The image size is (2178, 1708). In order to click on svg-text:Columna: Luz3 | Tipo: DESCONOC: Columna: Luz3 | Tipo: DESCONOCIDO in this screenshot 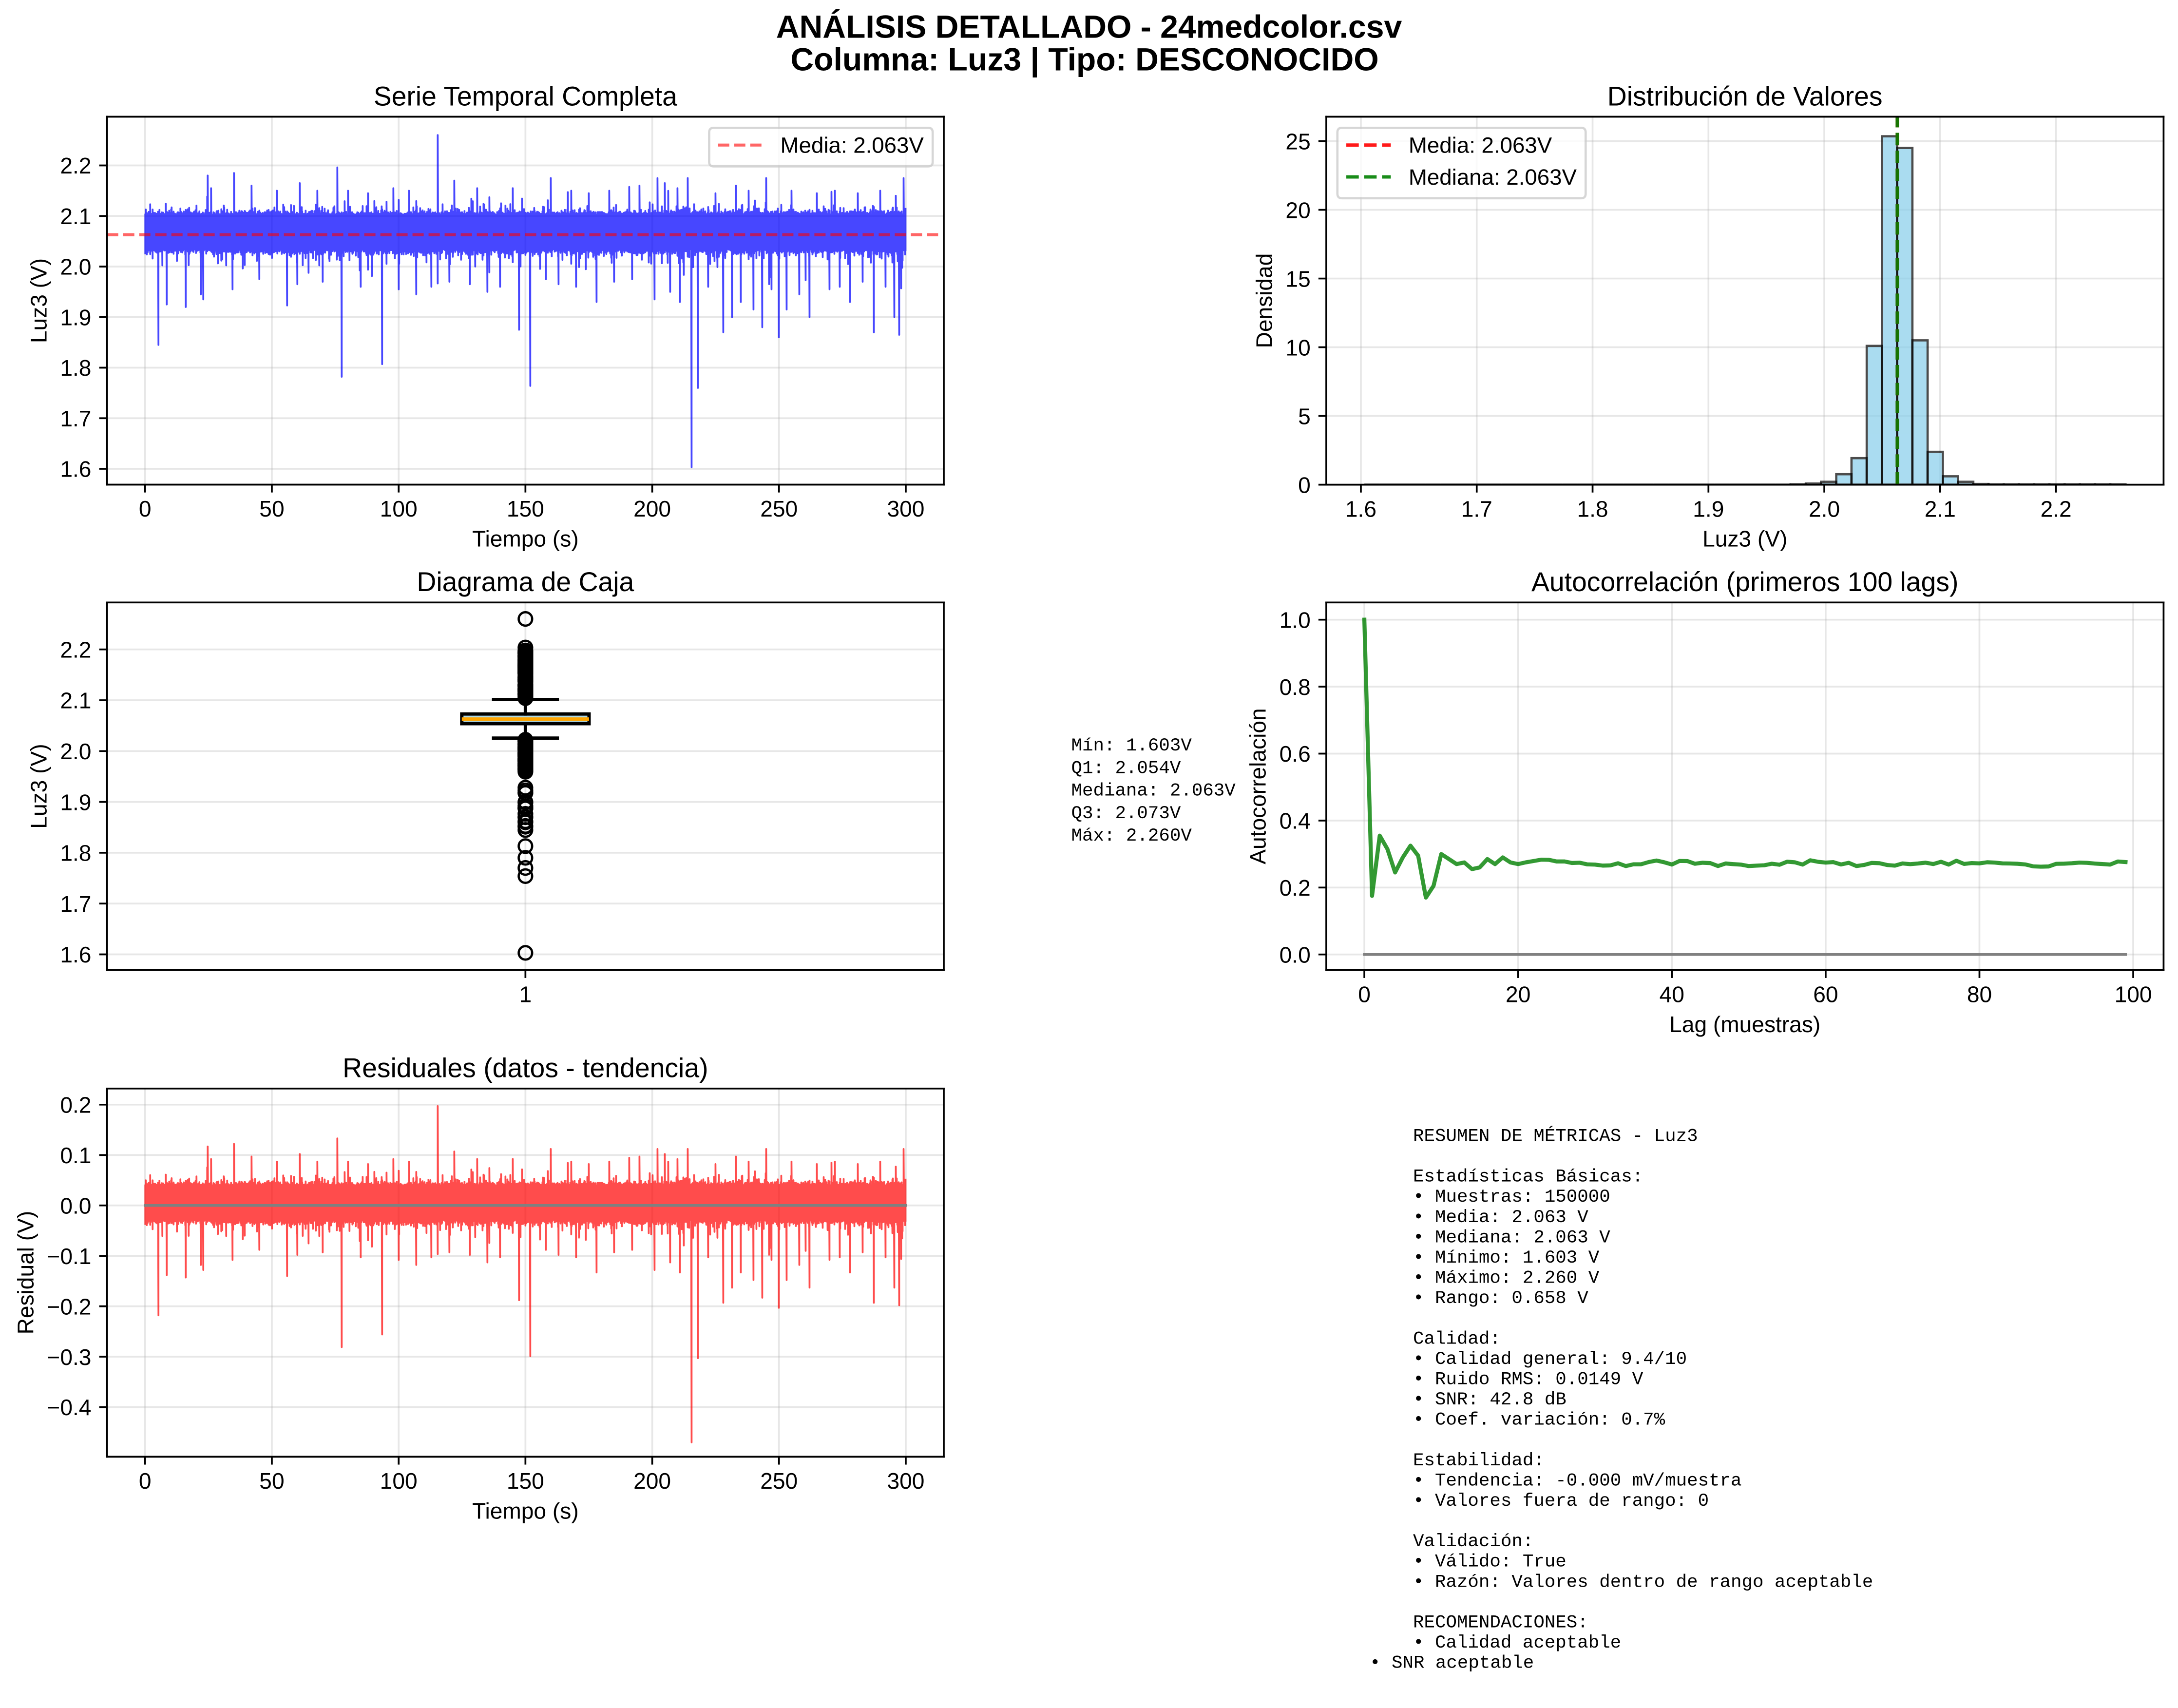, I will do `click(1084, 60)`.